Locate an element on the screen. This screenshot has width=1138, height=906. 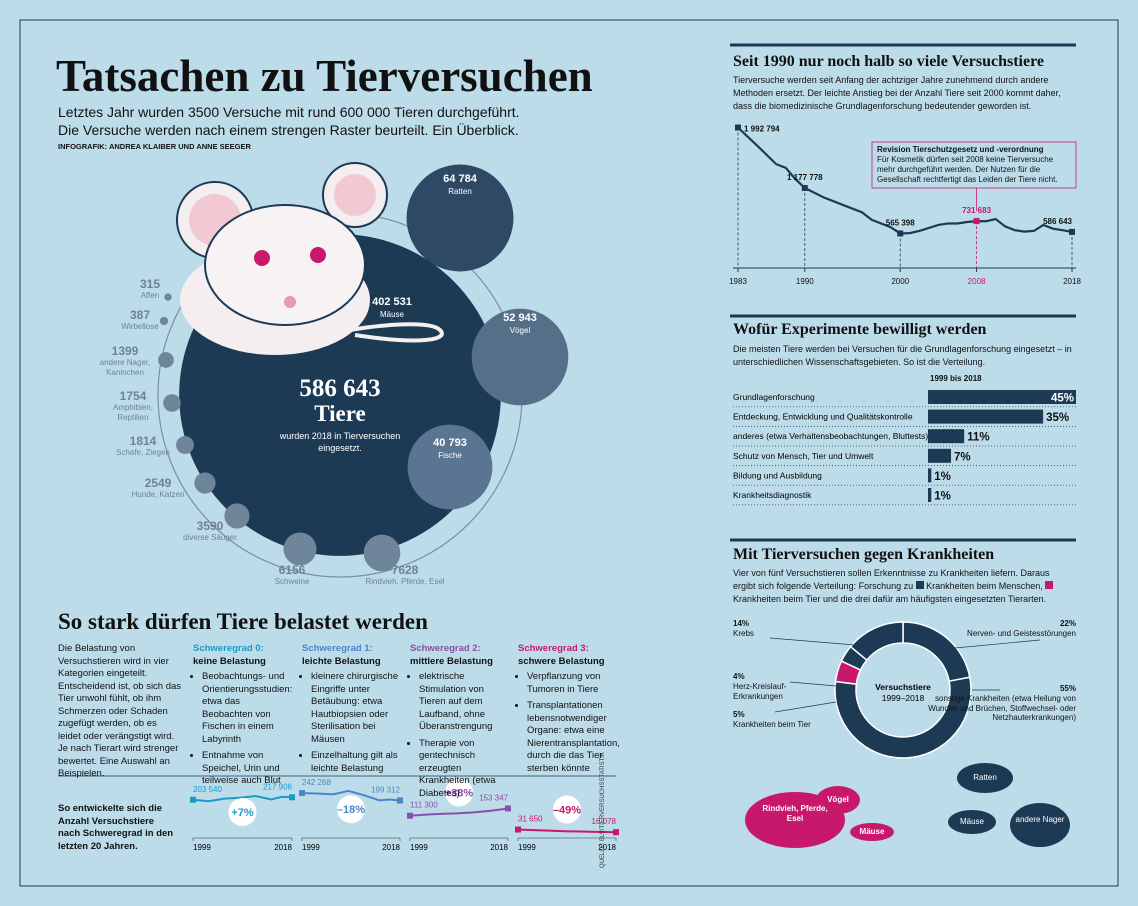
bubble-value: 1754 is located at coordinates (133, 396).